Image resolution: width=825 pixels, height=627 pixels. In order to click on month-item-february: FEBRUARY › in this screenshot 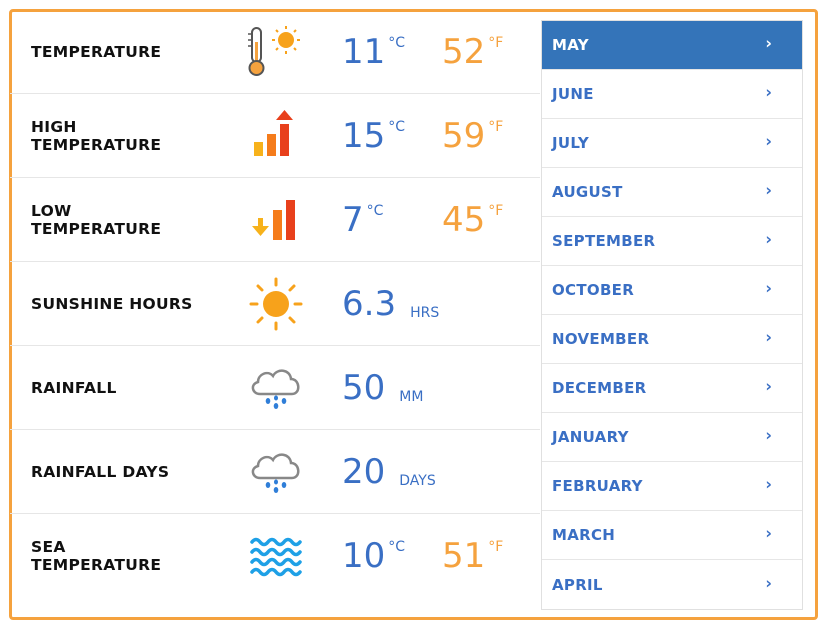, I will do `click(672, 486)`.